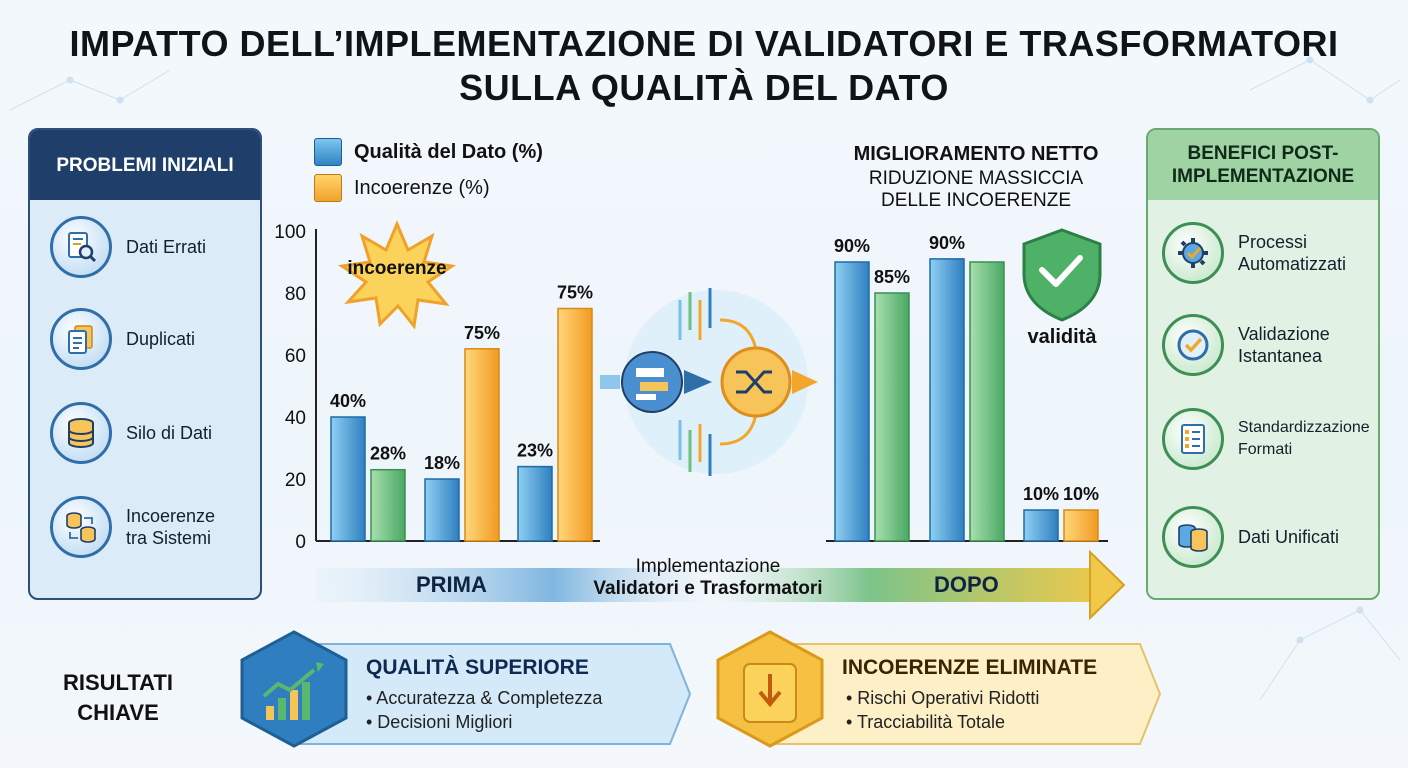  I want to click on benefit-label: Processi Automatizzati, so click(1292, 253).